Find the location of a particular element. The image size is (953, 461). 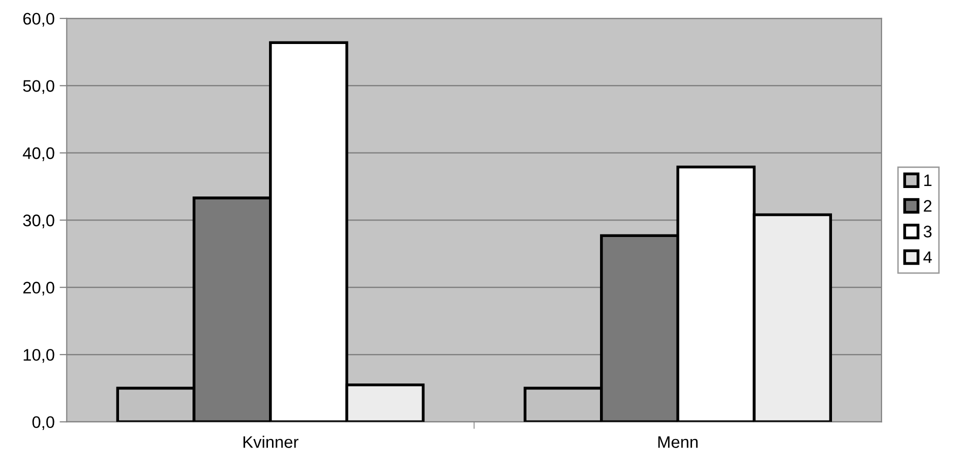

legend-label: 3 is located at coordinates (928, 232).